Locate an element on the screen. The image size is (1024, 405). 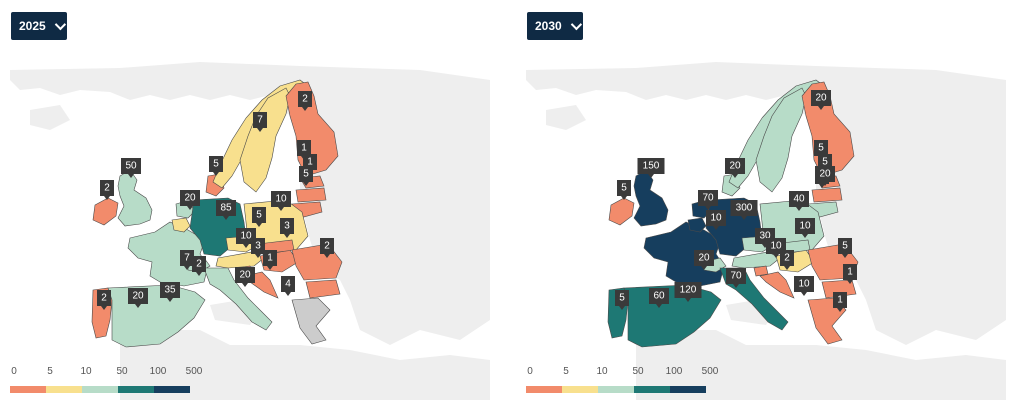
marker-value: 7 is located at coordinates (187, 258).